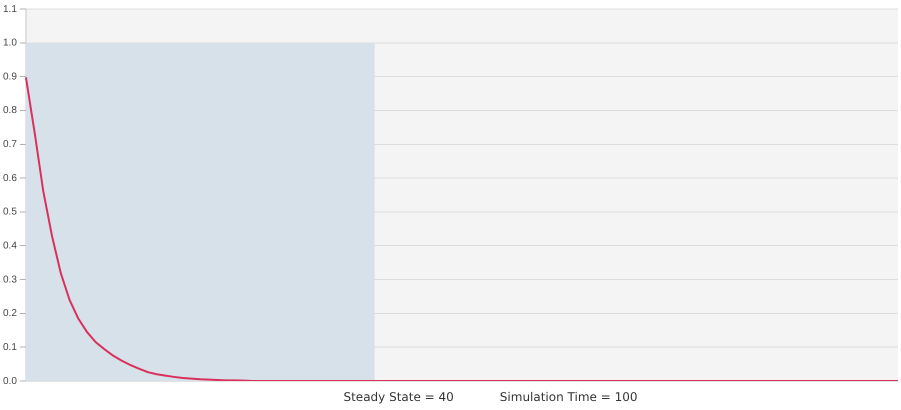 The height and width of the screenshot is (410, 901). I want to click on y-tick-label: 1.0, so click(10, 43).